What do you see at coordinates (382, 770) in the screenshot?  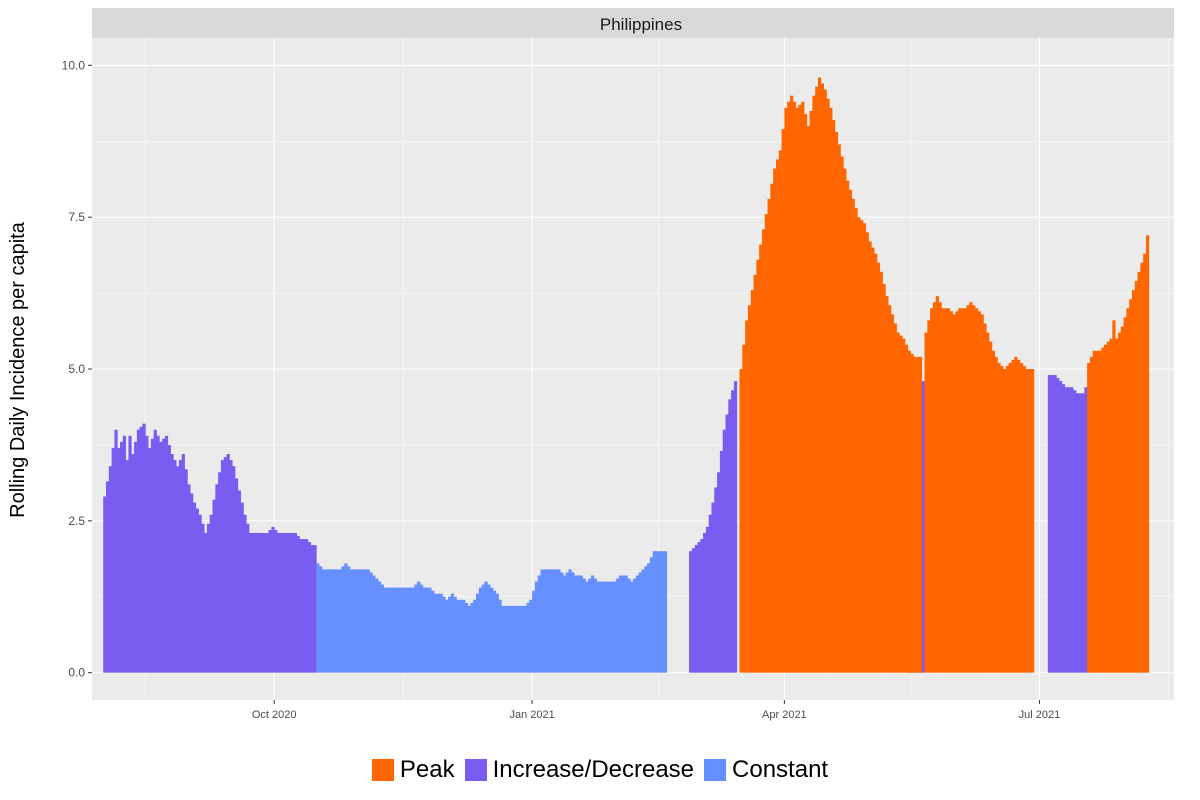 I see `legend-swatch-peak` at bounding box center [382, 770].